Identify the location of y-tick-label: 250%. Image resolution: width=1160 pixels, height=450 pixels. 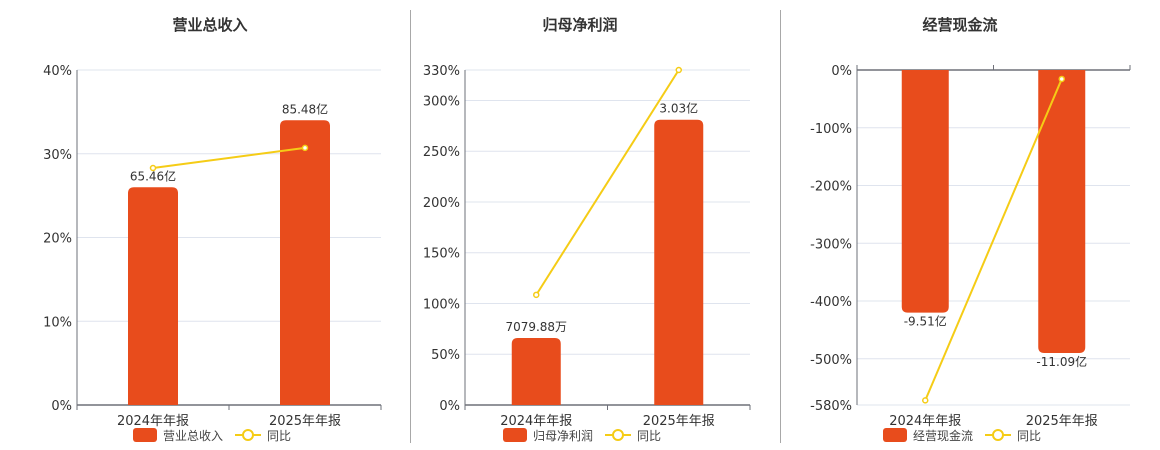
(441, 152).